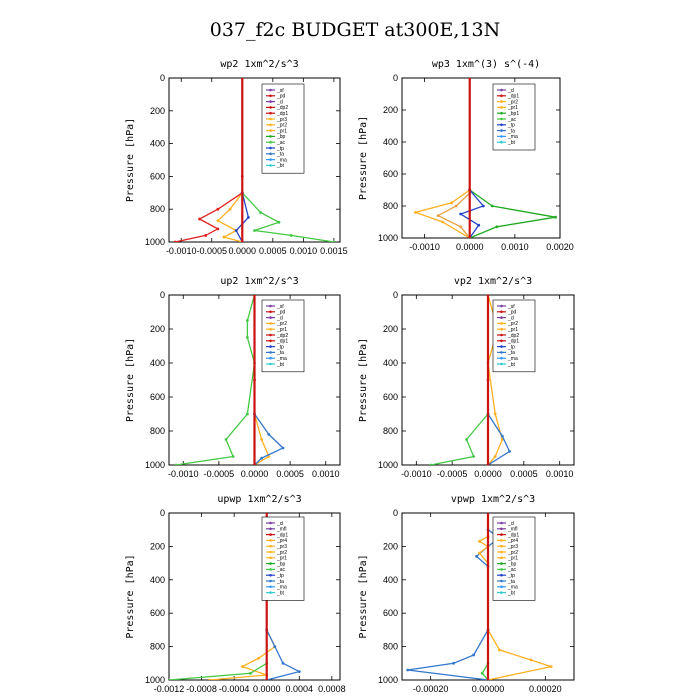  I want to click on legend-label: _ma, so click(512, 137).